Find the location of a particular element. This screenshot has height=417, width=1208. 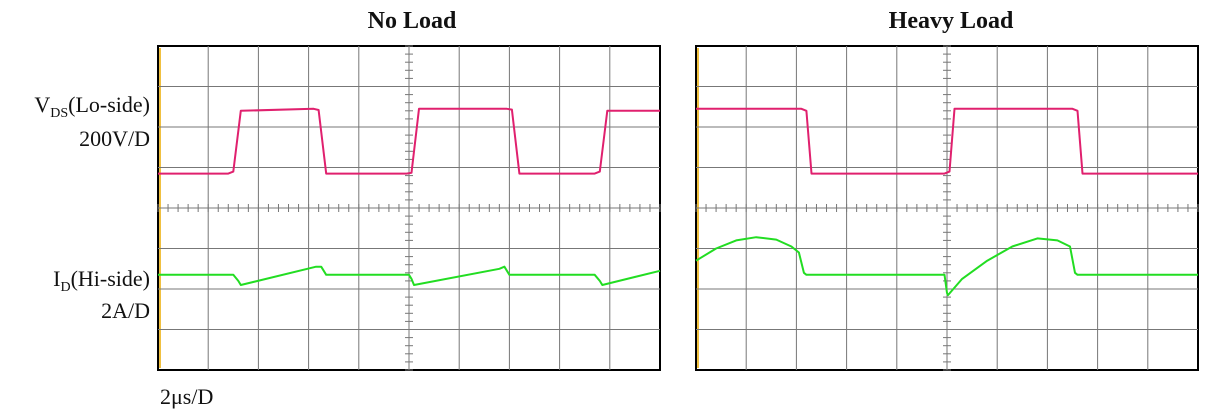

vds-label-suffix: (Lo-side) is located at coordinates (109, 104).